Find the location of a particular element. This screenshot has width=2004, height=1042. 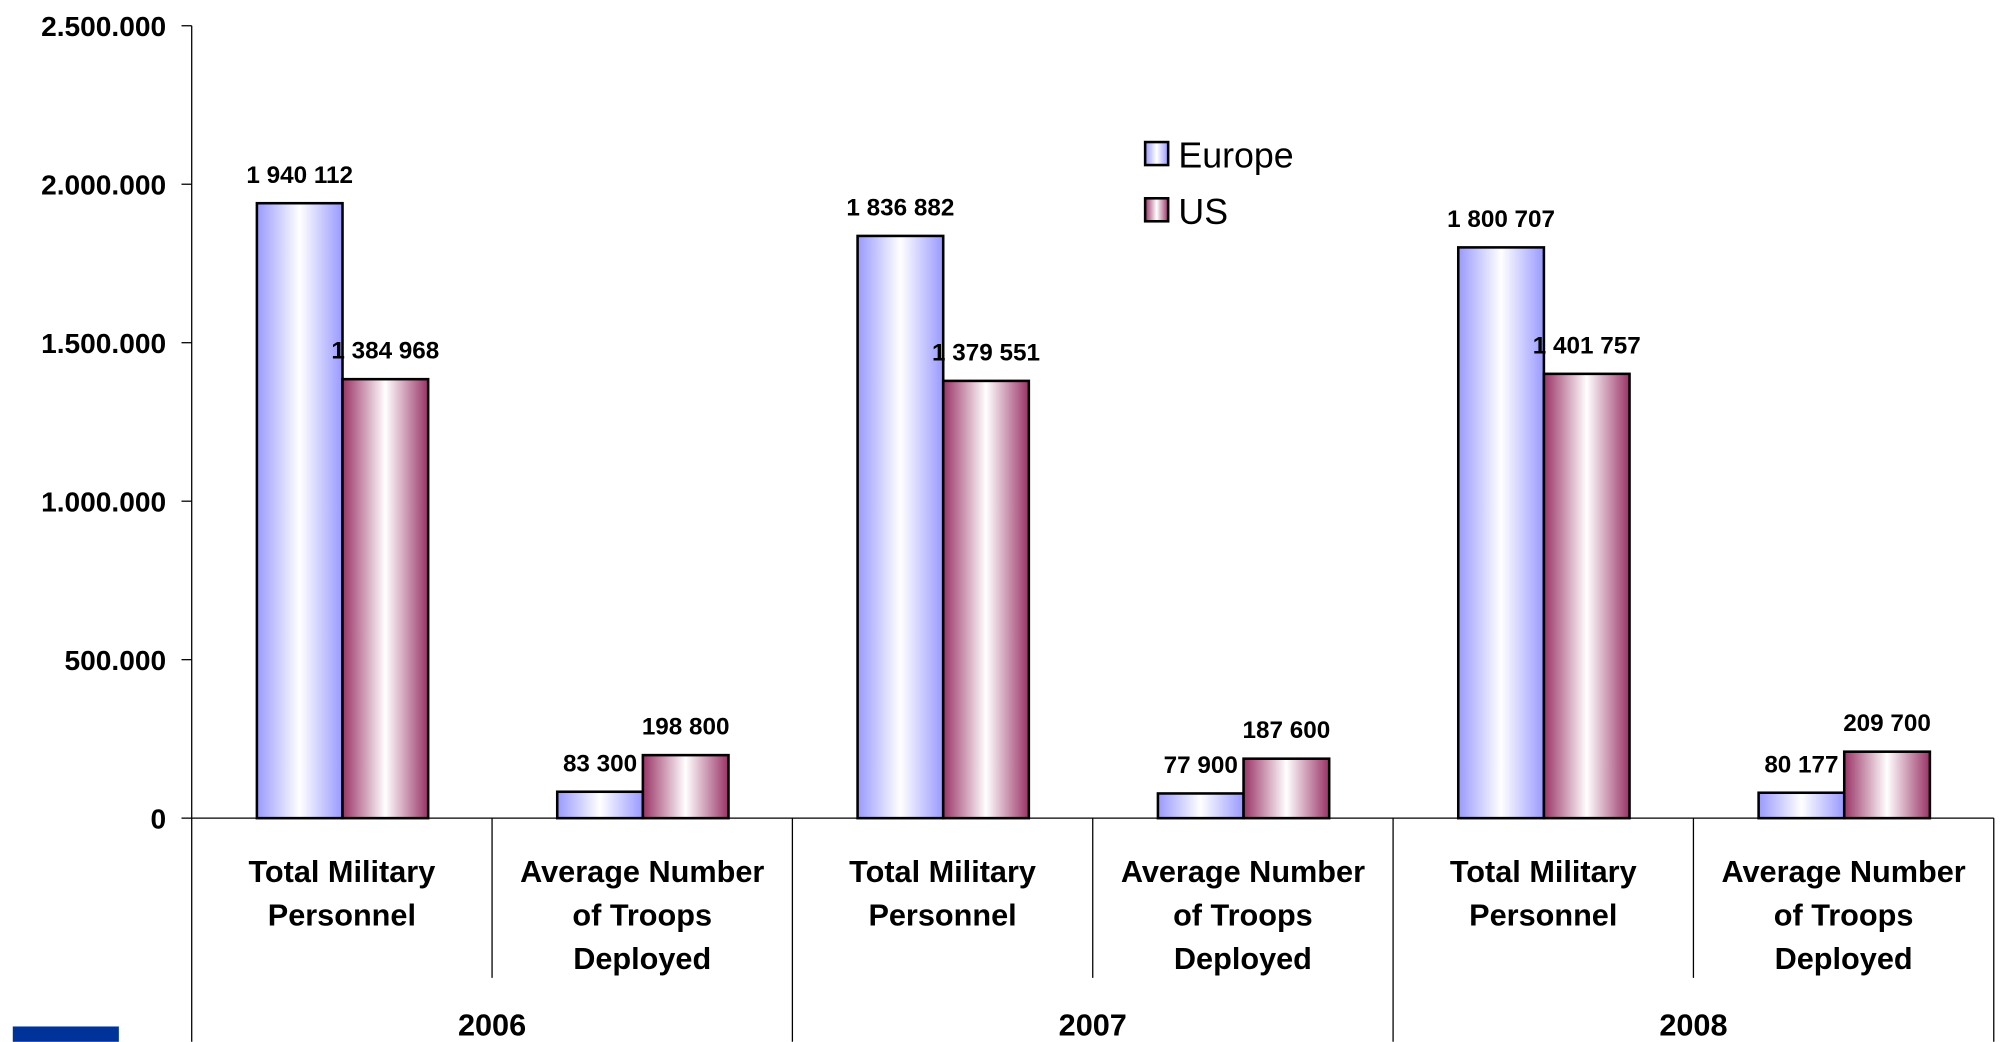

data-label: 1 800 707 is located at coordinates (1501, 219).